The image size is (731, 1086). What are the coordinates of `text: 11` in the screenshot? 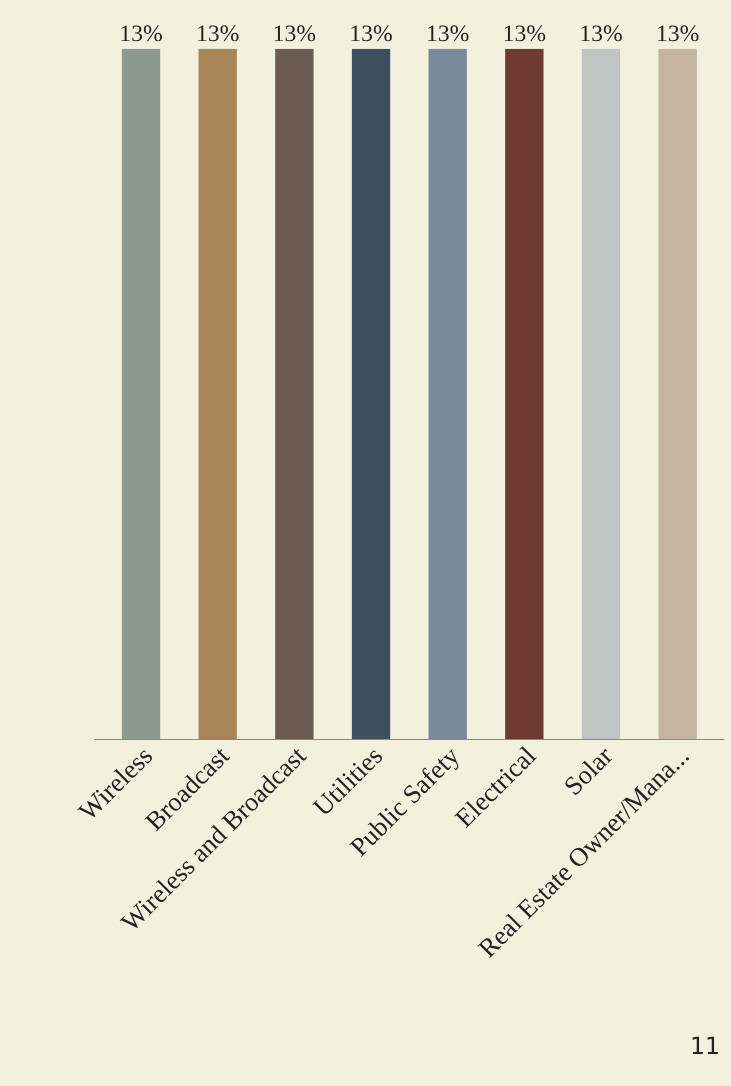 It's located at (705, 1045).